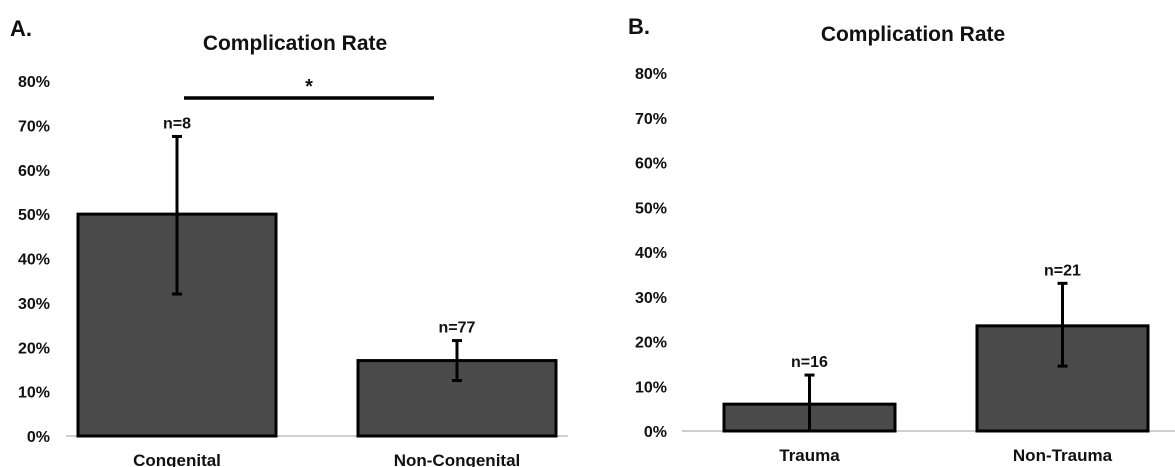 The width and height of the screenshot is (1175, 467). What do you see at coordinates (651, 164) in the screenshot?
I see `panel-b-ytick-label: 60%` at bounding box center [651, 164].